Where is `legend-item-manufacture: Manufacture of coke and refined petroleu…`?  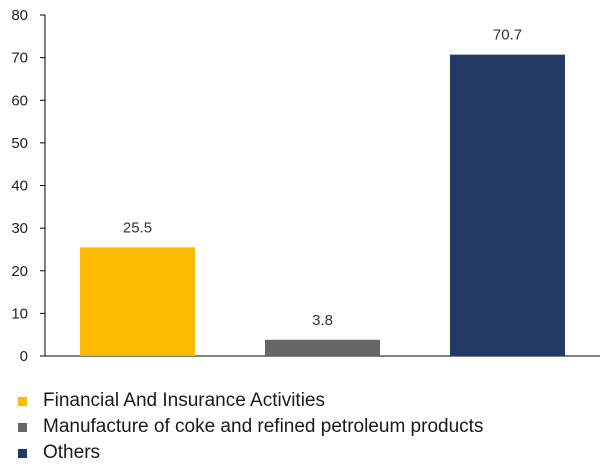
legend-item-manufacture: Manufacture of coke and refined petroleu… is located at coordinates (250, 427).